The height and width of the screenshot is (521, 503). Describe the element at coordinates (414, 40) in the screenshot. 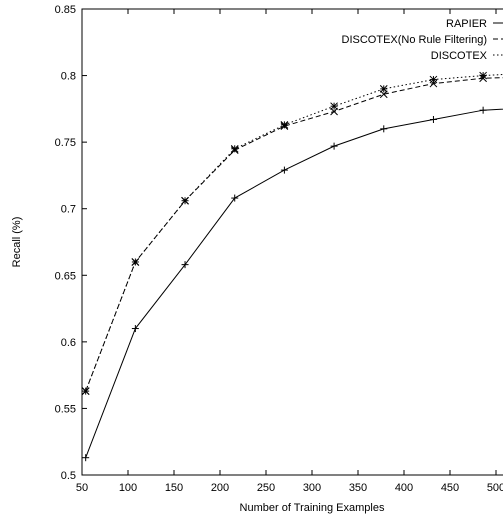

I see `legend-label: DISCOTEX(No Rule Filtering)` at that location.